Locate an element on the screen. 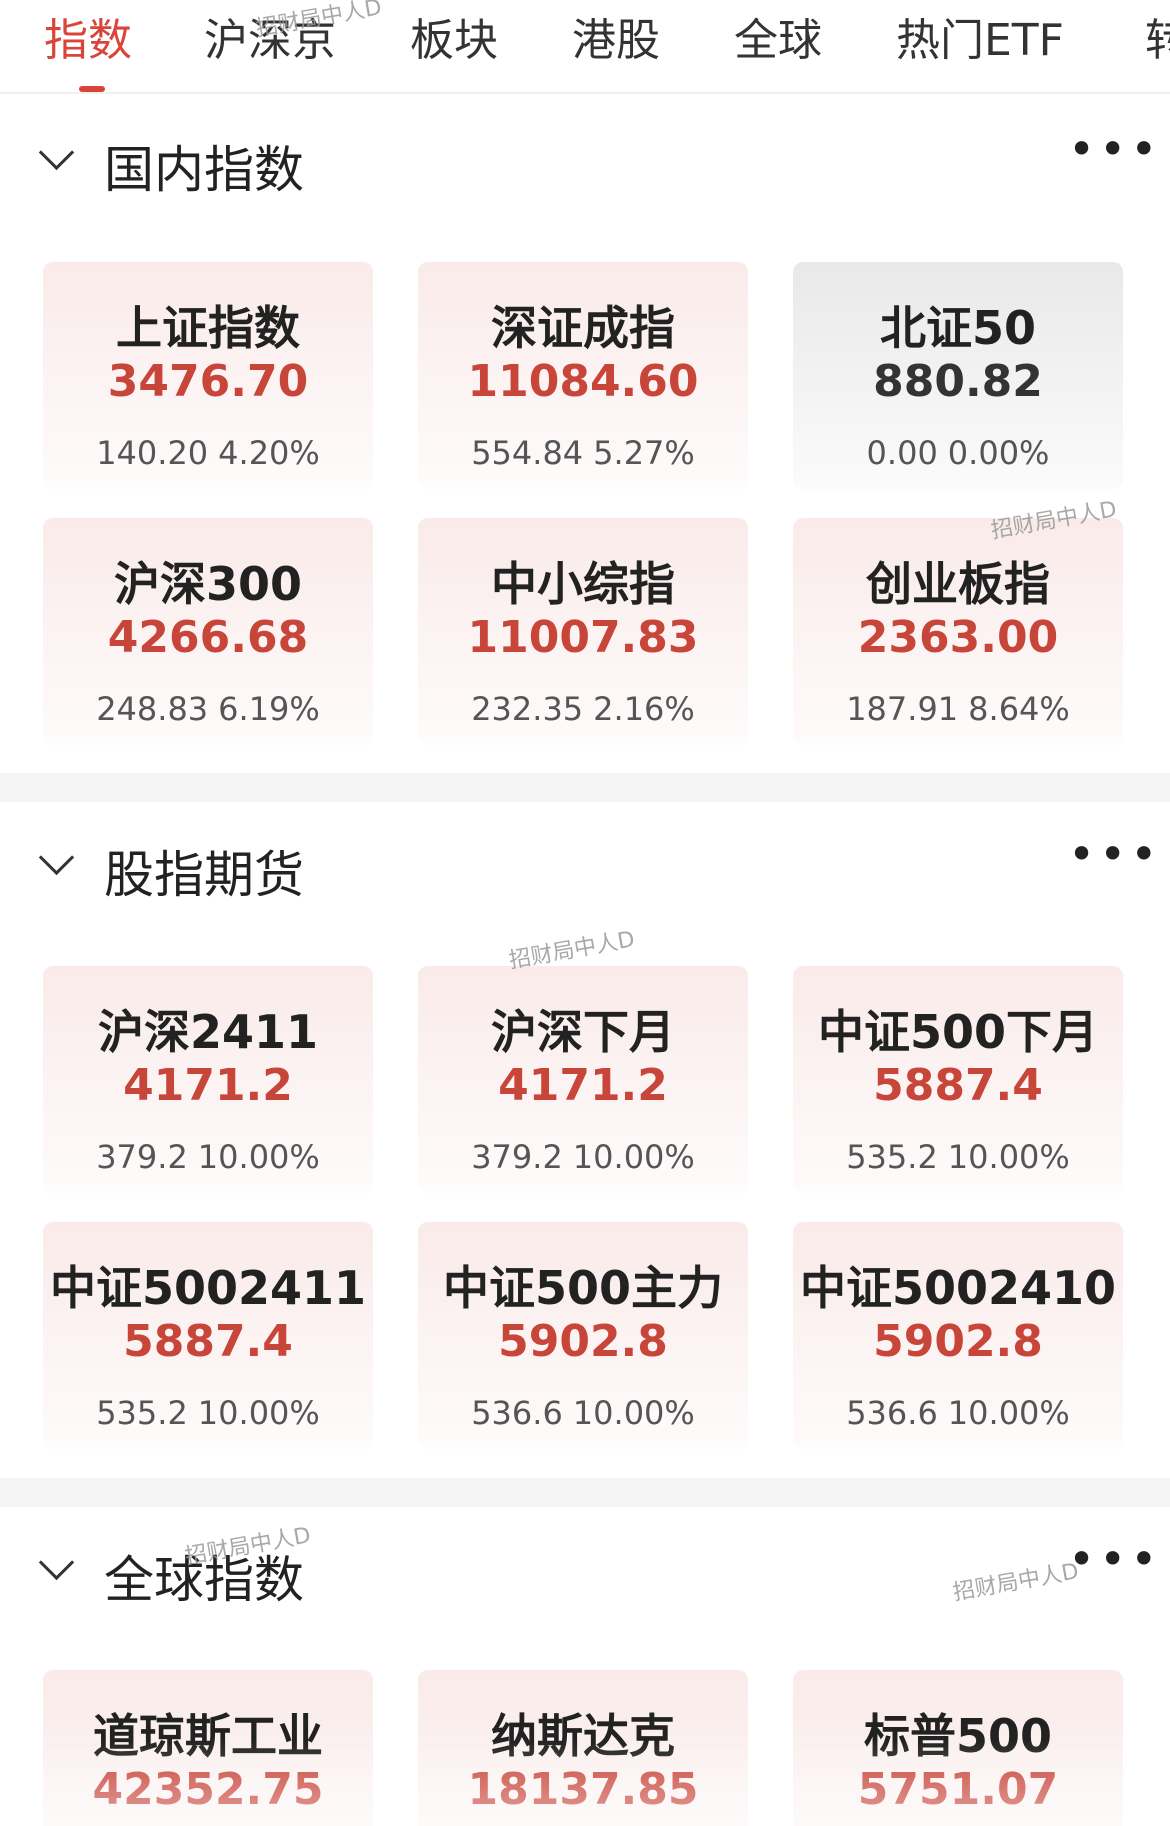 The image size is (1170, 1826). index-name: 沪深下月 is located at coordinates (583, 1032).